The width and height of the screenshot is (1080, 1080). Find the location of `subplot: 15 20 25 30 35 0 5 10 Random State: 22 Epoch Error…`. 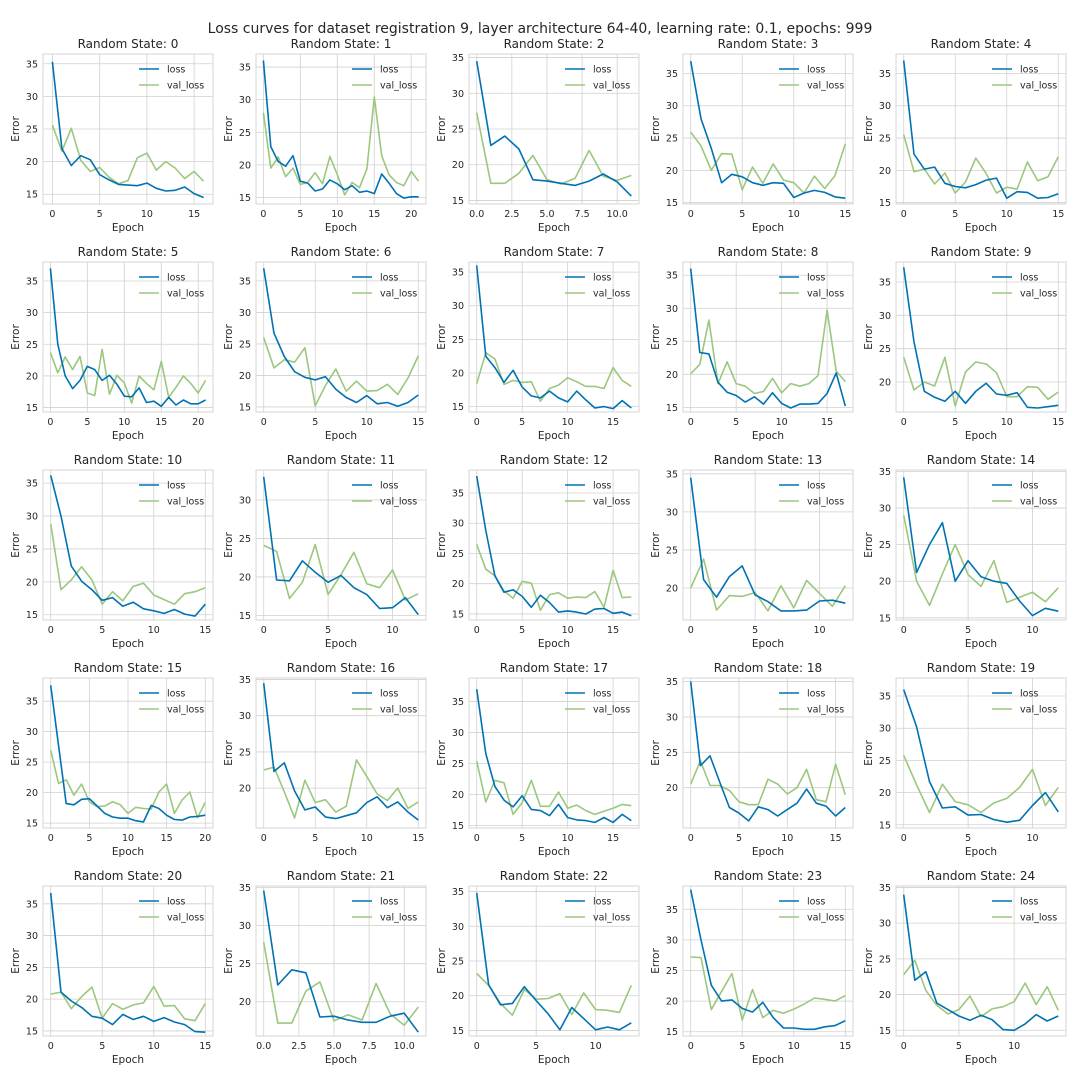

subplot: 15 20 25 30 35 0 5 10 Random State: 22 Epoch Error… is located at coordinates (538, 967).